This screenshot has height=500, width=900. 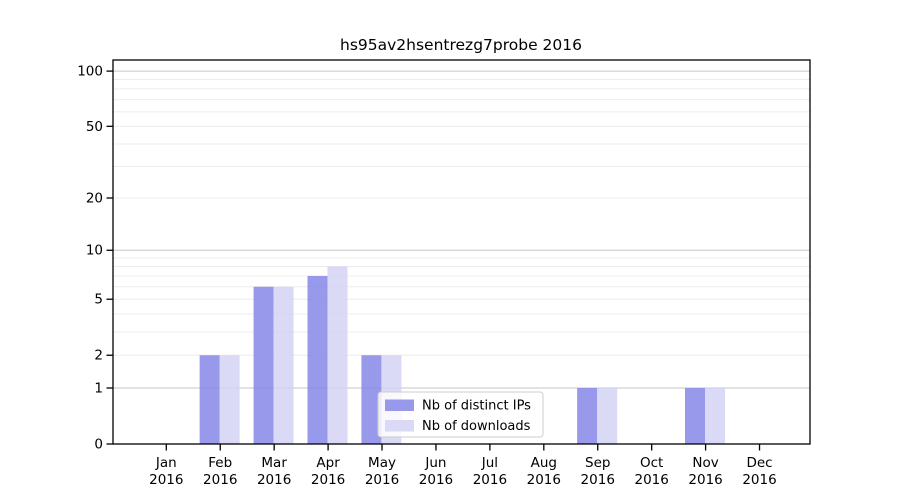 I want to click on bar-mar-distinct-ips, so click(x=263, y=365).